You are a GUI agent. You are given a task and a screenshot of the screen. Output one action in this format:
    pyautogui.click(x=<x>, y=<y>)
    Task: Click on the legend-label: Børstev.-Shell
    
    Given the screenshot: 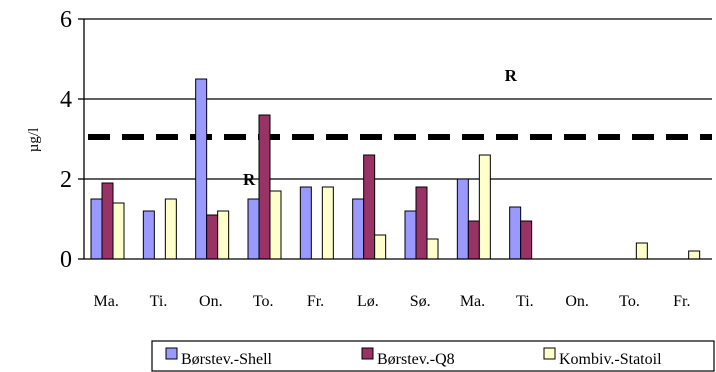 What is the action you would take?
    pyautogui.click(x=227, y=359)
    